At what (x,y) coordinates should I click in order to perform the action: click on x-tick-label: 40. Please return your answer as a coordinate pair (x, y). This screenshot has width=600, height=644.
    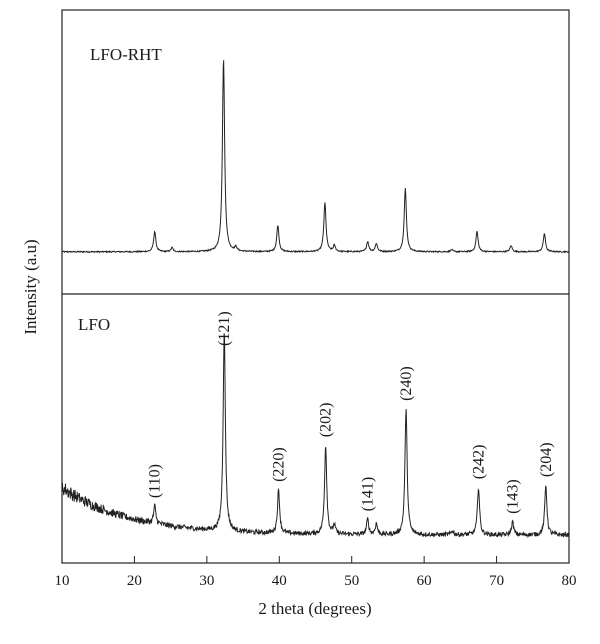
    Looking at the image, I should click on (279, 581).